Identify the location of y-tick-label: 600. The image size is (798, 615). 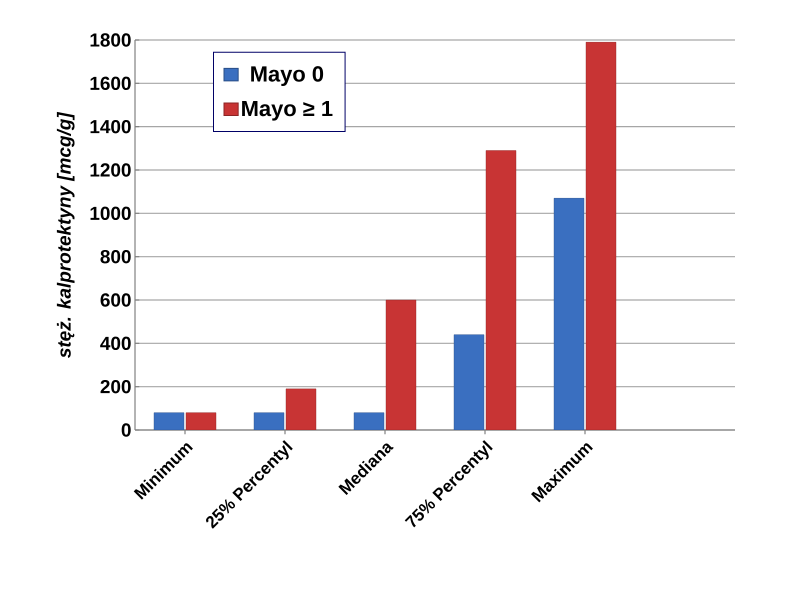
(115, 300).